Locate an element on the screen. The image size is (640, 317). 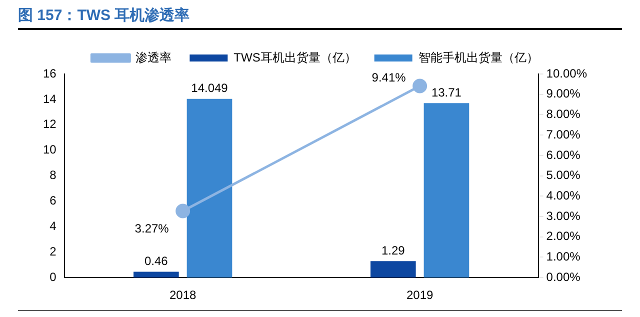
y2-tick-label: 2.00% is located at coordinates (563, 236).